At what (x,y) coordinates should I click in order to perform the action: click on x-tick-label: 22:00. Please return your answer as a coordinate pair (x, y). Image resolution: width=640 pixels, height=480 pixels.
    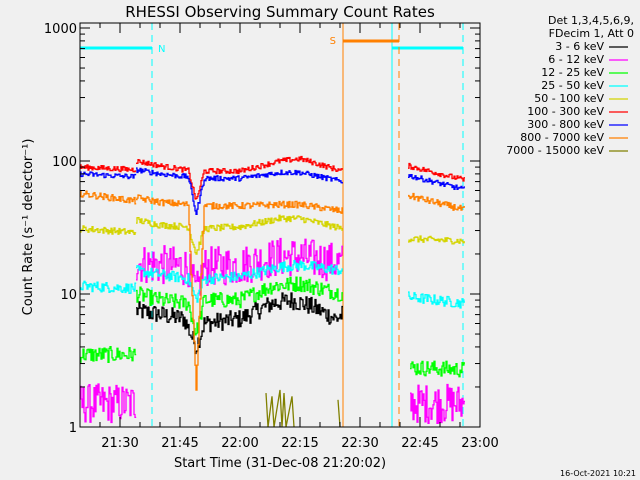
    Looking at the image, I should click on (239, 443).